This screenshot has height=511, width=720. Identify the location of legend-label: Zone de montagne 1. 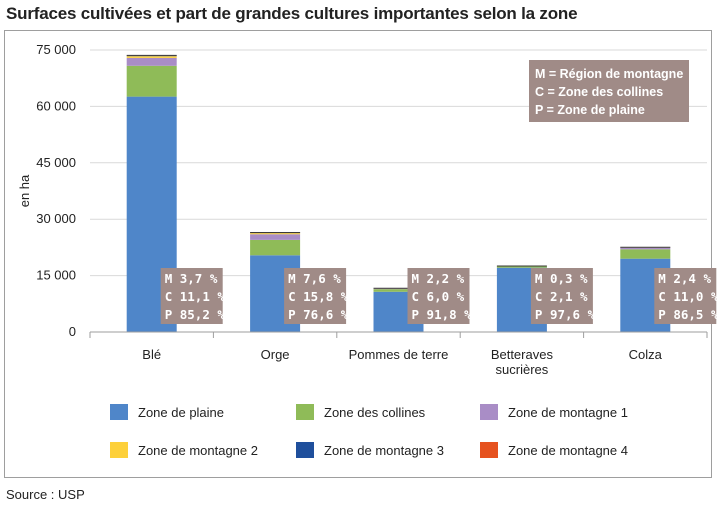
(568, 412).